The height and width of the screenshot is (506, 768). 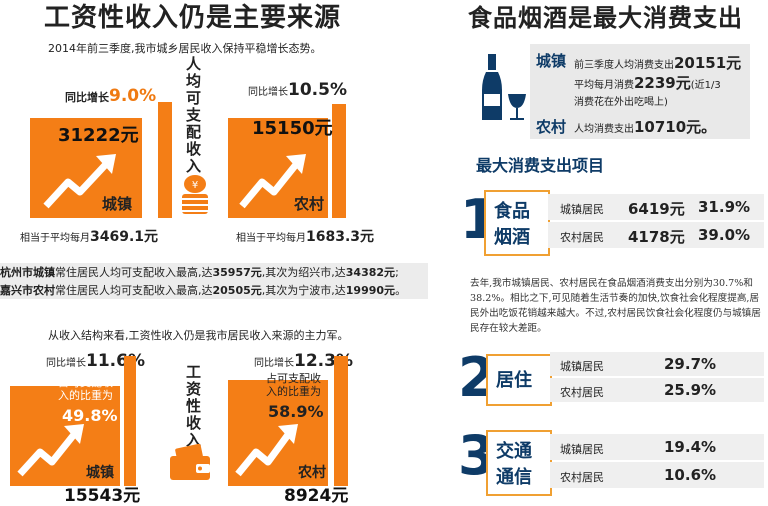 What do you see at coordinates (272, 181) in the screenshot?
I see `rural-trend-arrow-icon` at bounding box center [272, 181].